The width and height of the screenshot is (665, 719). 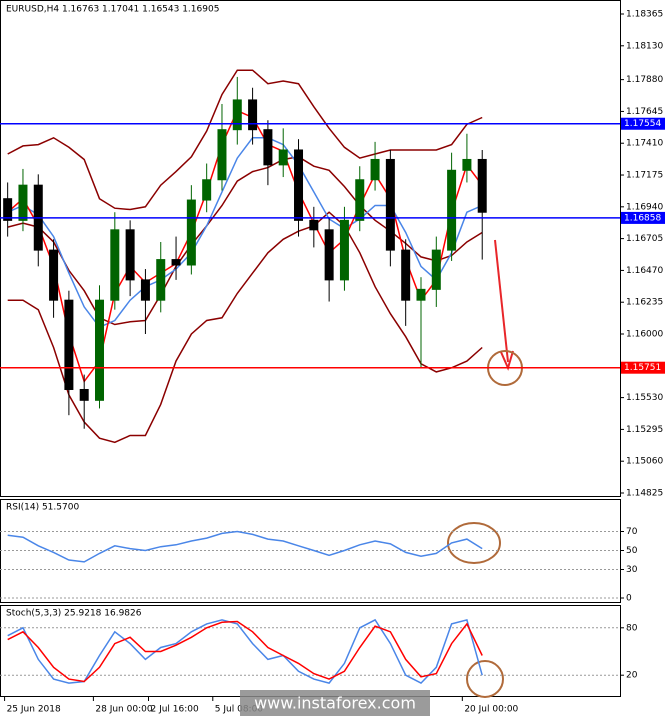 What do you see at coordinates (174, 710) in the screenshot?
I see `x-tick-label: 2 Jul 16:00` at bounding box center [174, 710].